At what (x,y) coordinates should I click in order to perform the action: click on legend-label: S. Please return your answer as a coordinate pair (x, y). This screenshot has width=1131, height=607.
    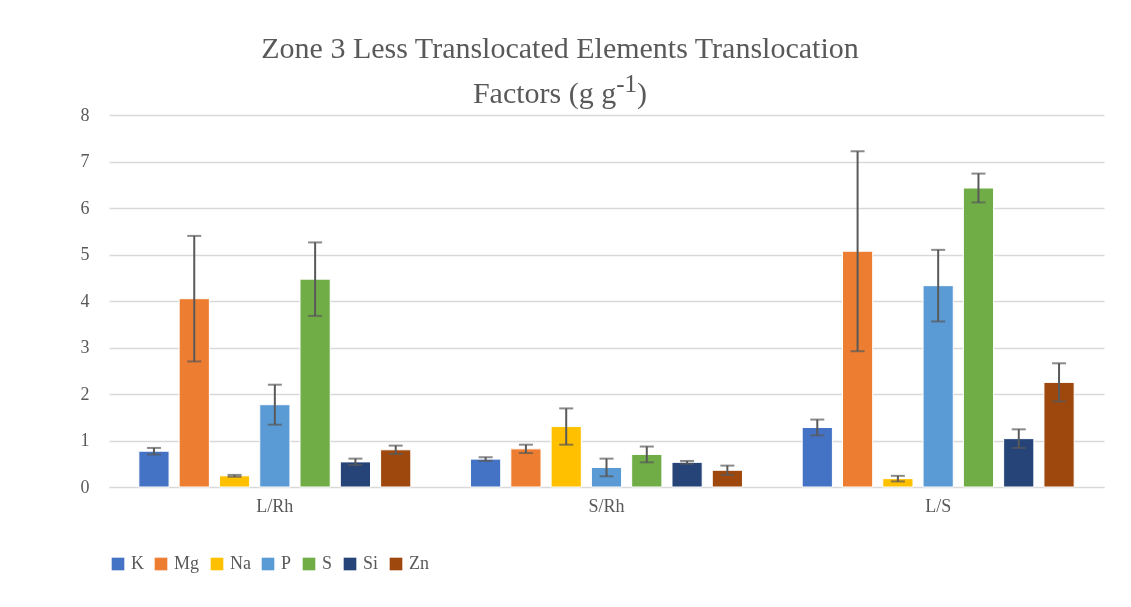
    Looking at the image, I should click on (327, 563).